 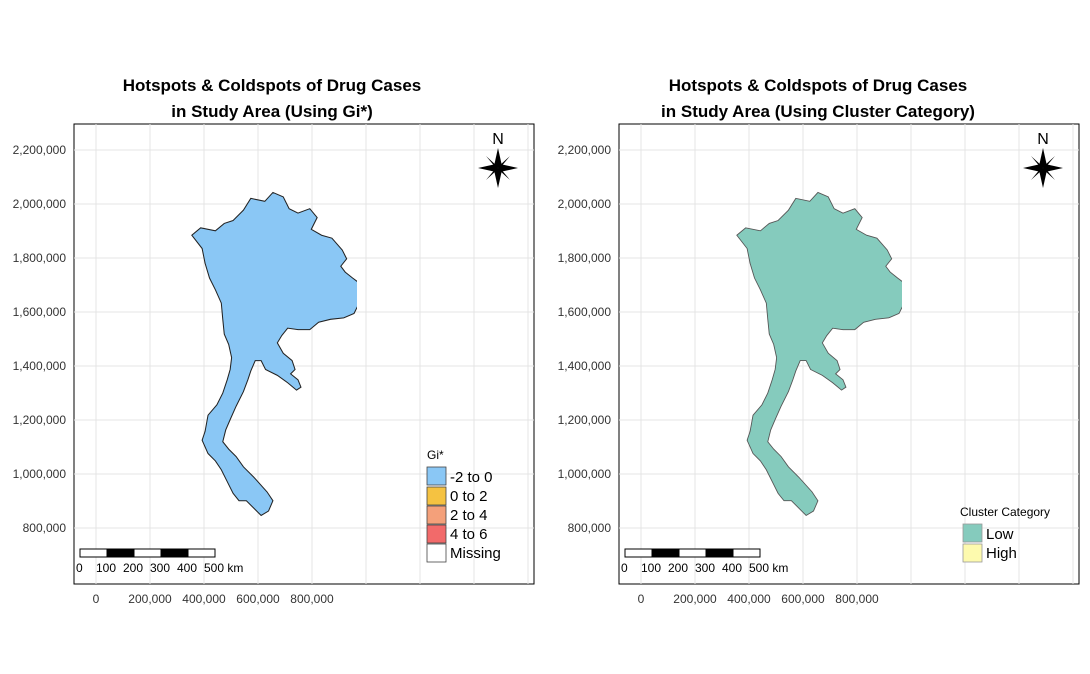 I want to click on legend-item-0to2: 0 to 2, so click(x=457, y=496).